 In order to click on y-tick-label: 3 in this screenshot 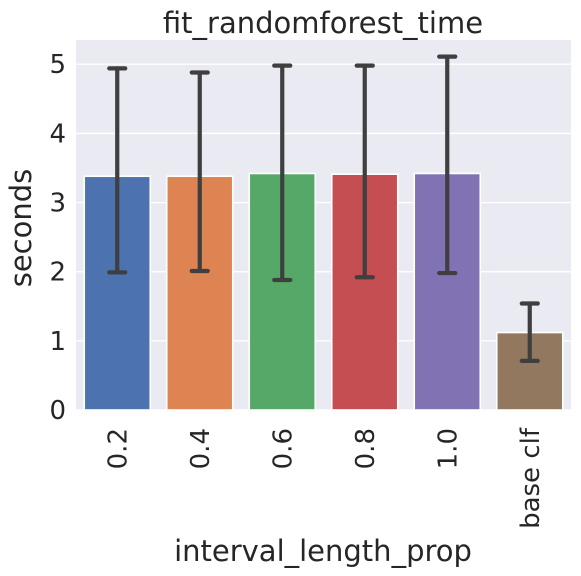, I will do `click(57, 204)`.